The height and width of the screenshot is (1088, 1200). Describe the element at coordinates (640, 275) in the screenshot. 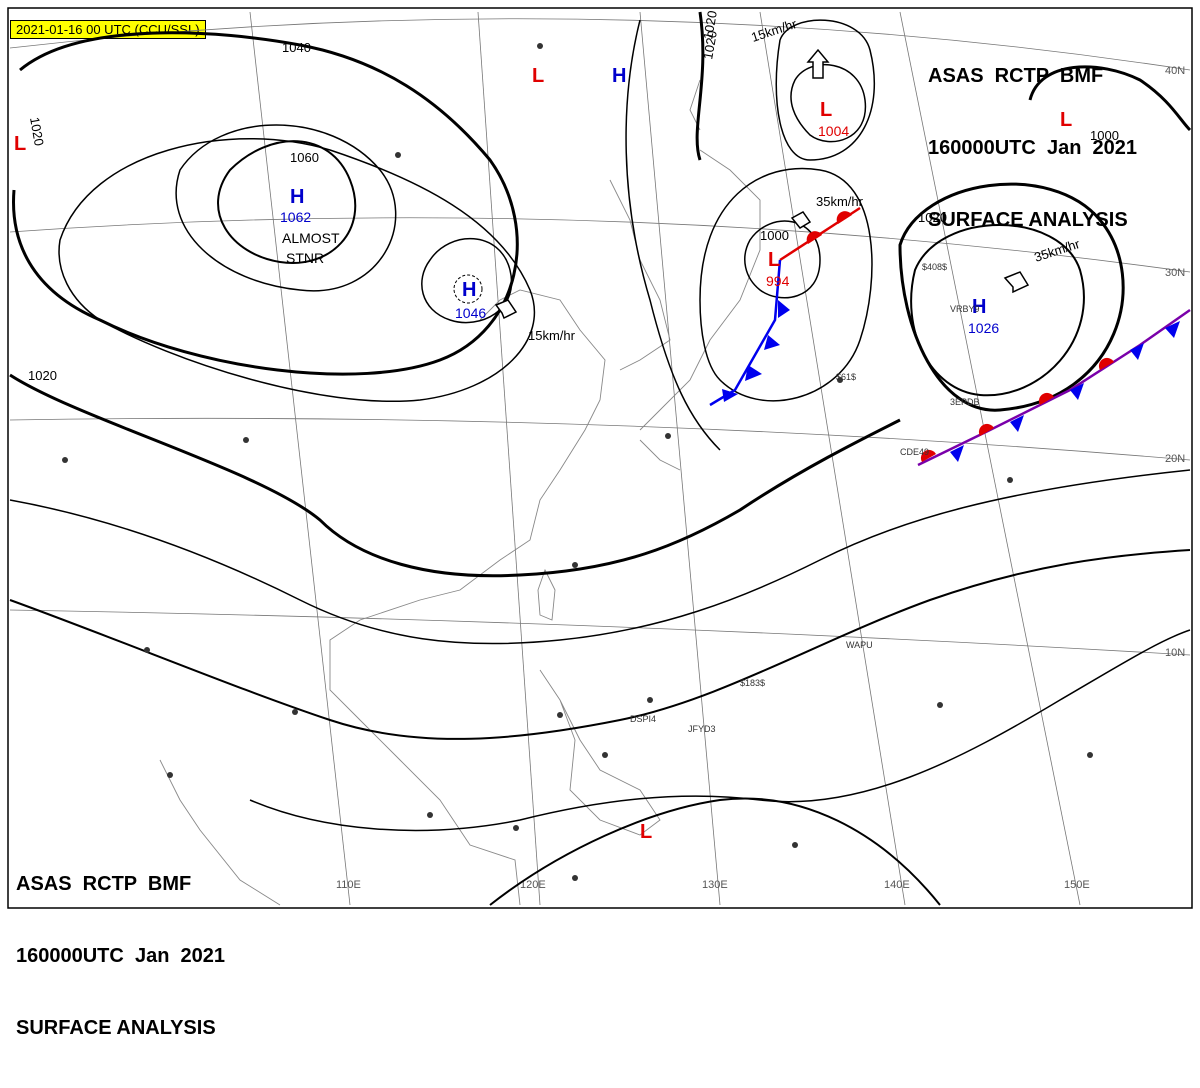

I see `coast-korea` at that location.